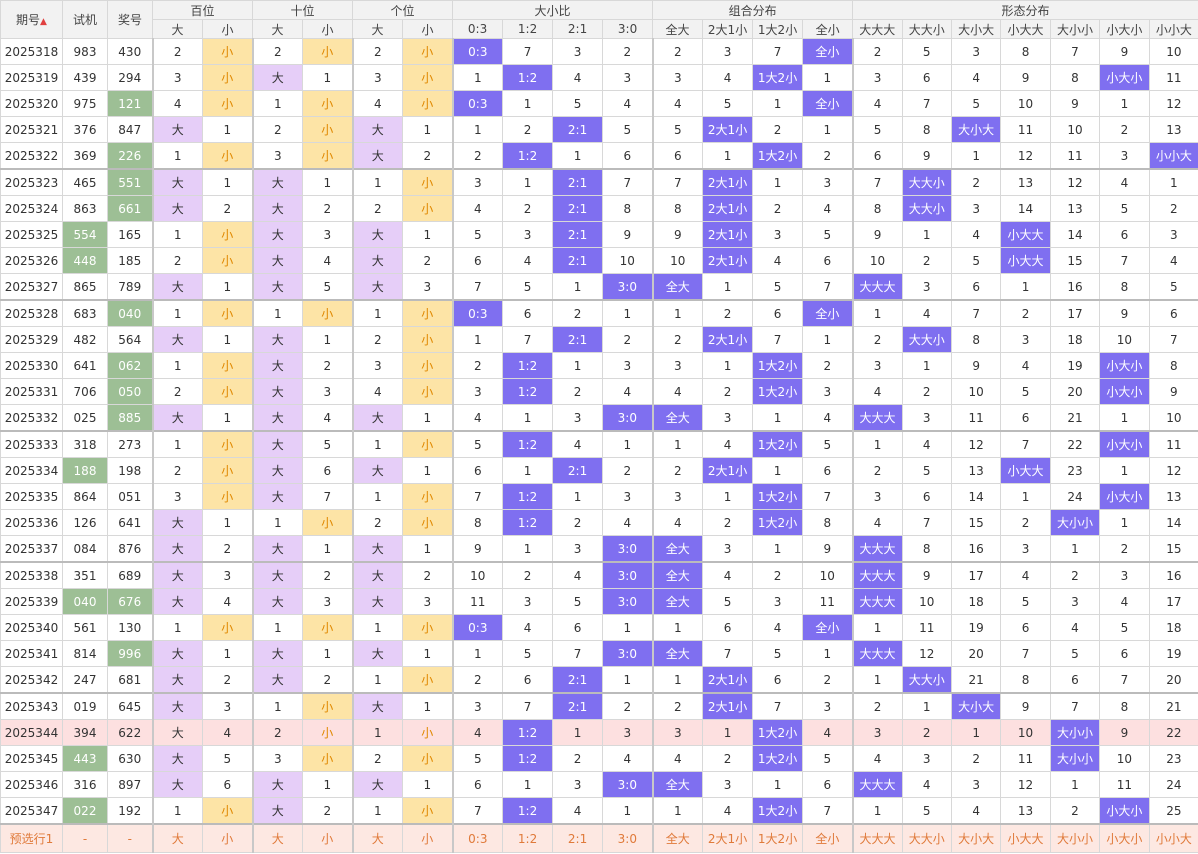 The width and height of the screenshot is (1198, 854). I want to click on cell: 20, so click(976, 653).